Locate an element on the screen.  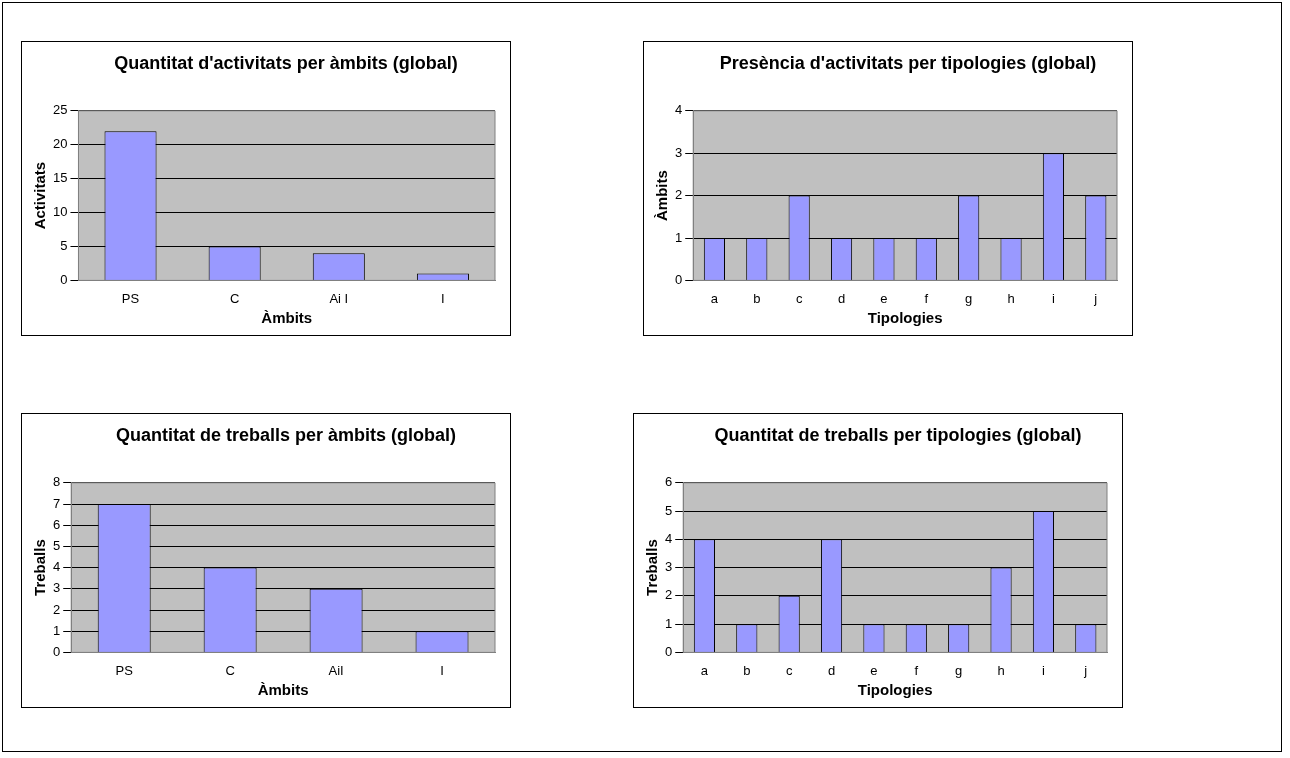
x-tick-label: AiI is located at coordinates (336, 670).